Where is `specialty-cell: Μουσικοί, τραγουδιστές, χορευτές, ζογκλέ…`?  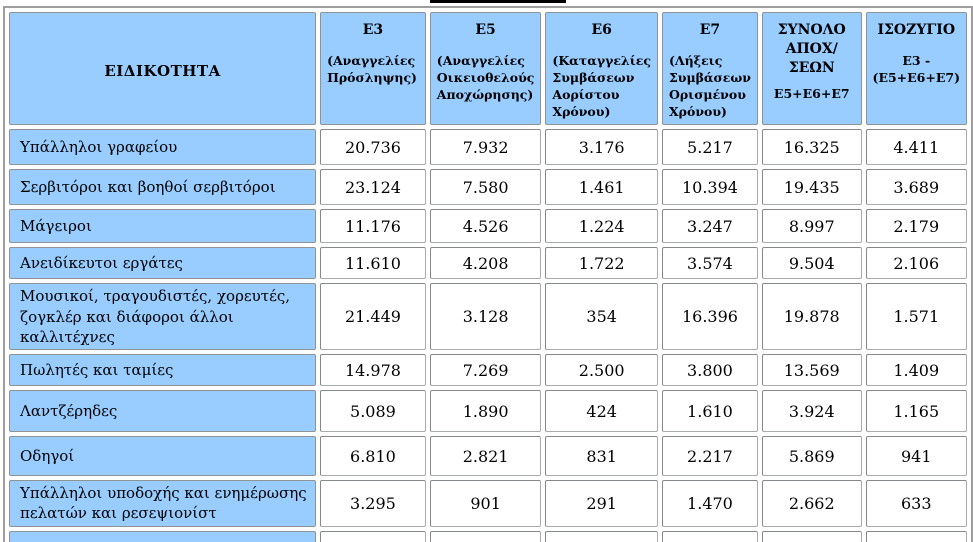 specialty-cell: Μουσικοί, τραγουδιστές, χορευτές, ζογκλέ… is located at coordinates (163, 317).